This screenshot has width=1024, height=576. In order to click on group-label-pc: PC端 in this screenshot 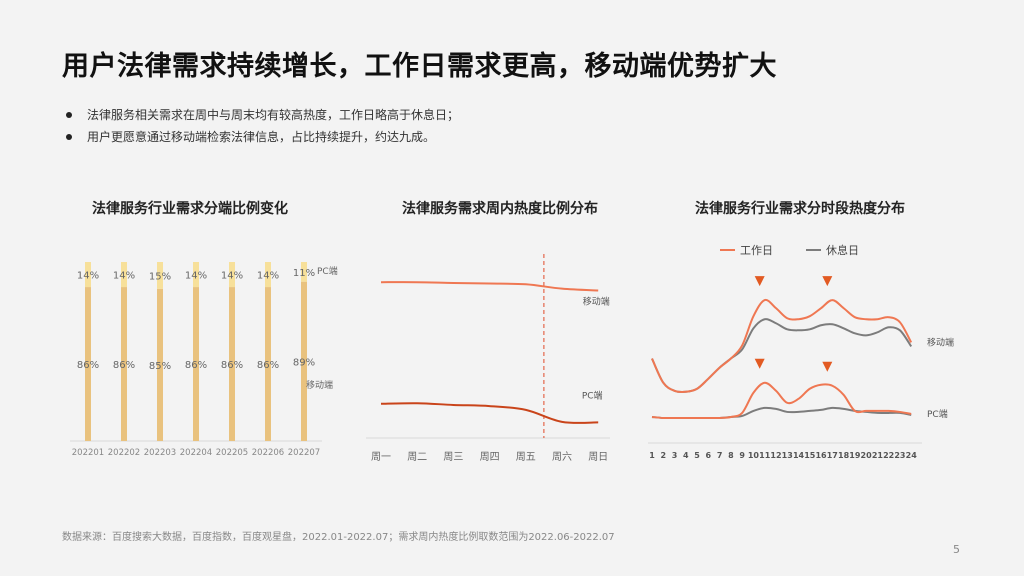, I will do `click(937, 414)`.